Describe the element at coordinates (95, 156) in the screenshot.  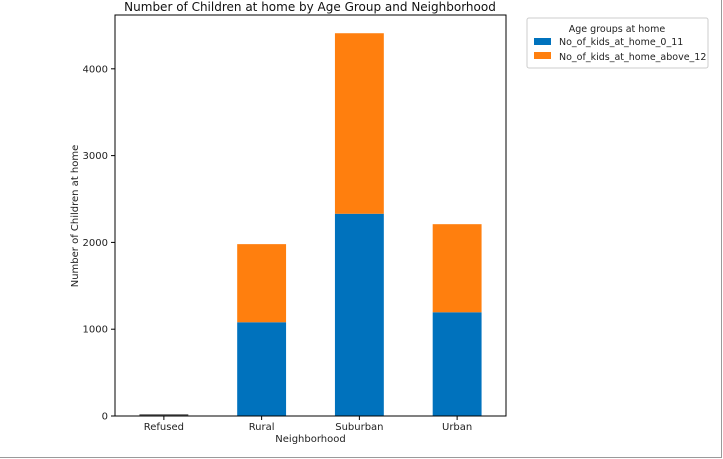
I see `y-tick-label: 3000` at that location.